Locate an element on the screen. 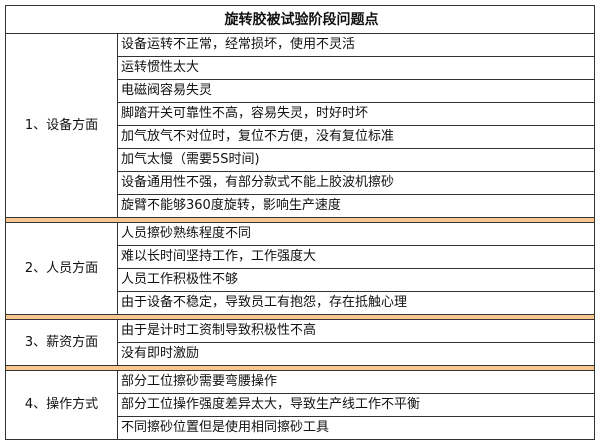 The width and height of the screenshot is (600, 446). table-row: 不同擦砂位置但是使用相同擦砂工具 is located at coordinates (300, 428).